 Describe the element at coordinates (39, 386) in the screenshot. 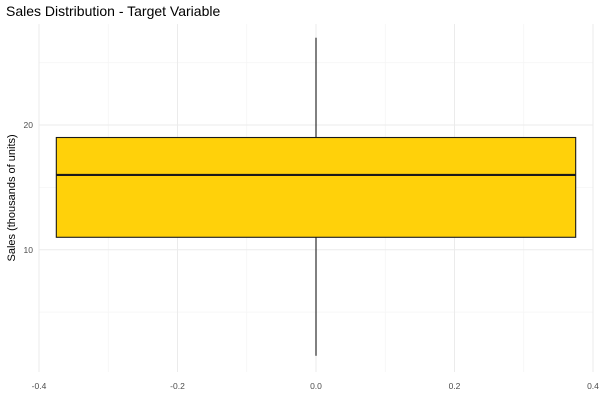

I see `x-tick-label: -0.4` at that location.